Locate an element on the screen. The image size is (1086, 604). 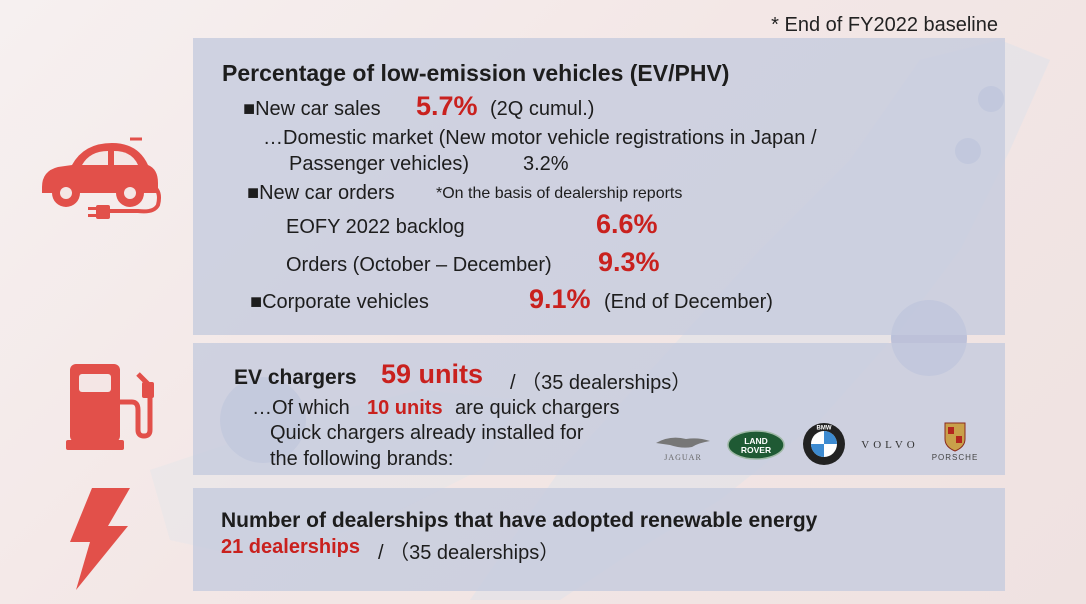
corporate-value: 9.1% is located at coordinates (560, 299).